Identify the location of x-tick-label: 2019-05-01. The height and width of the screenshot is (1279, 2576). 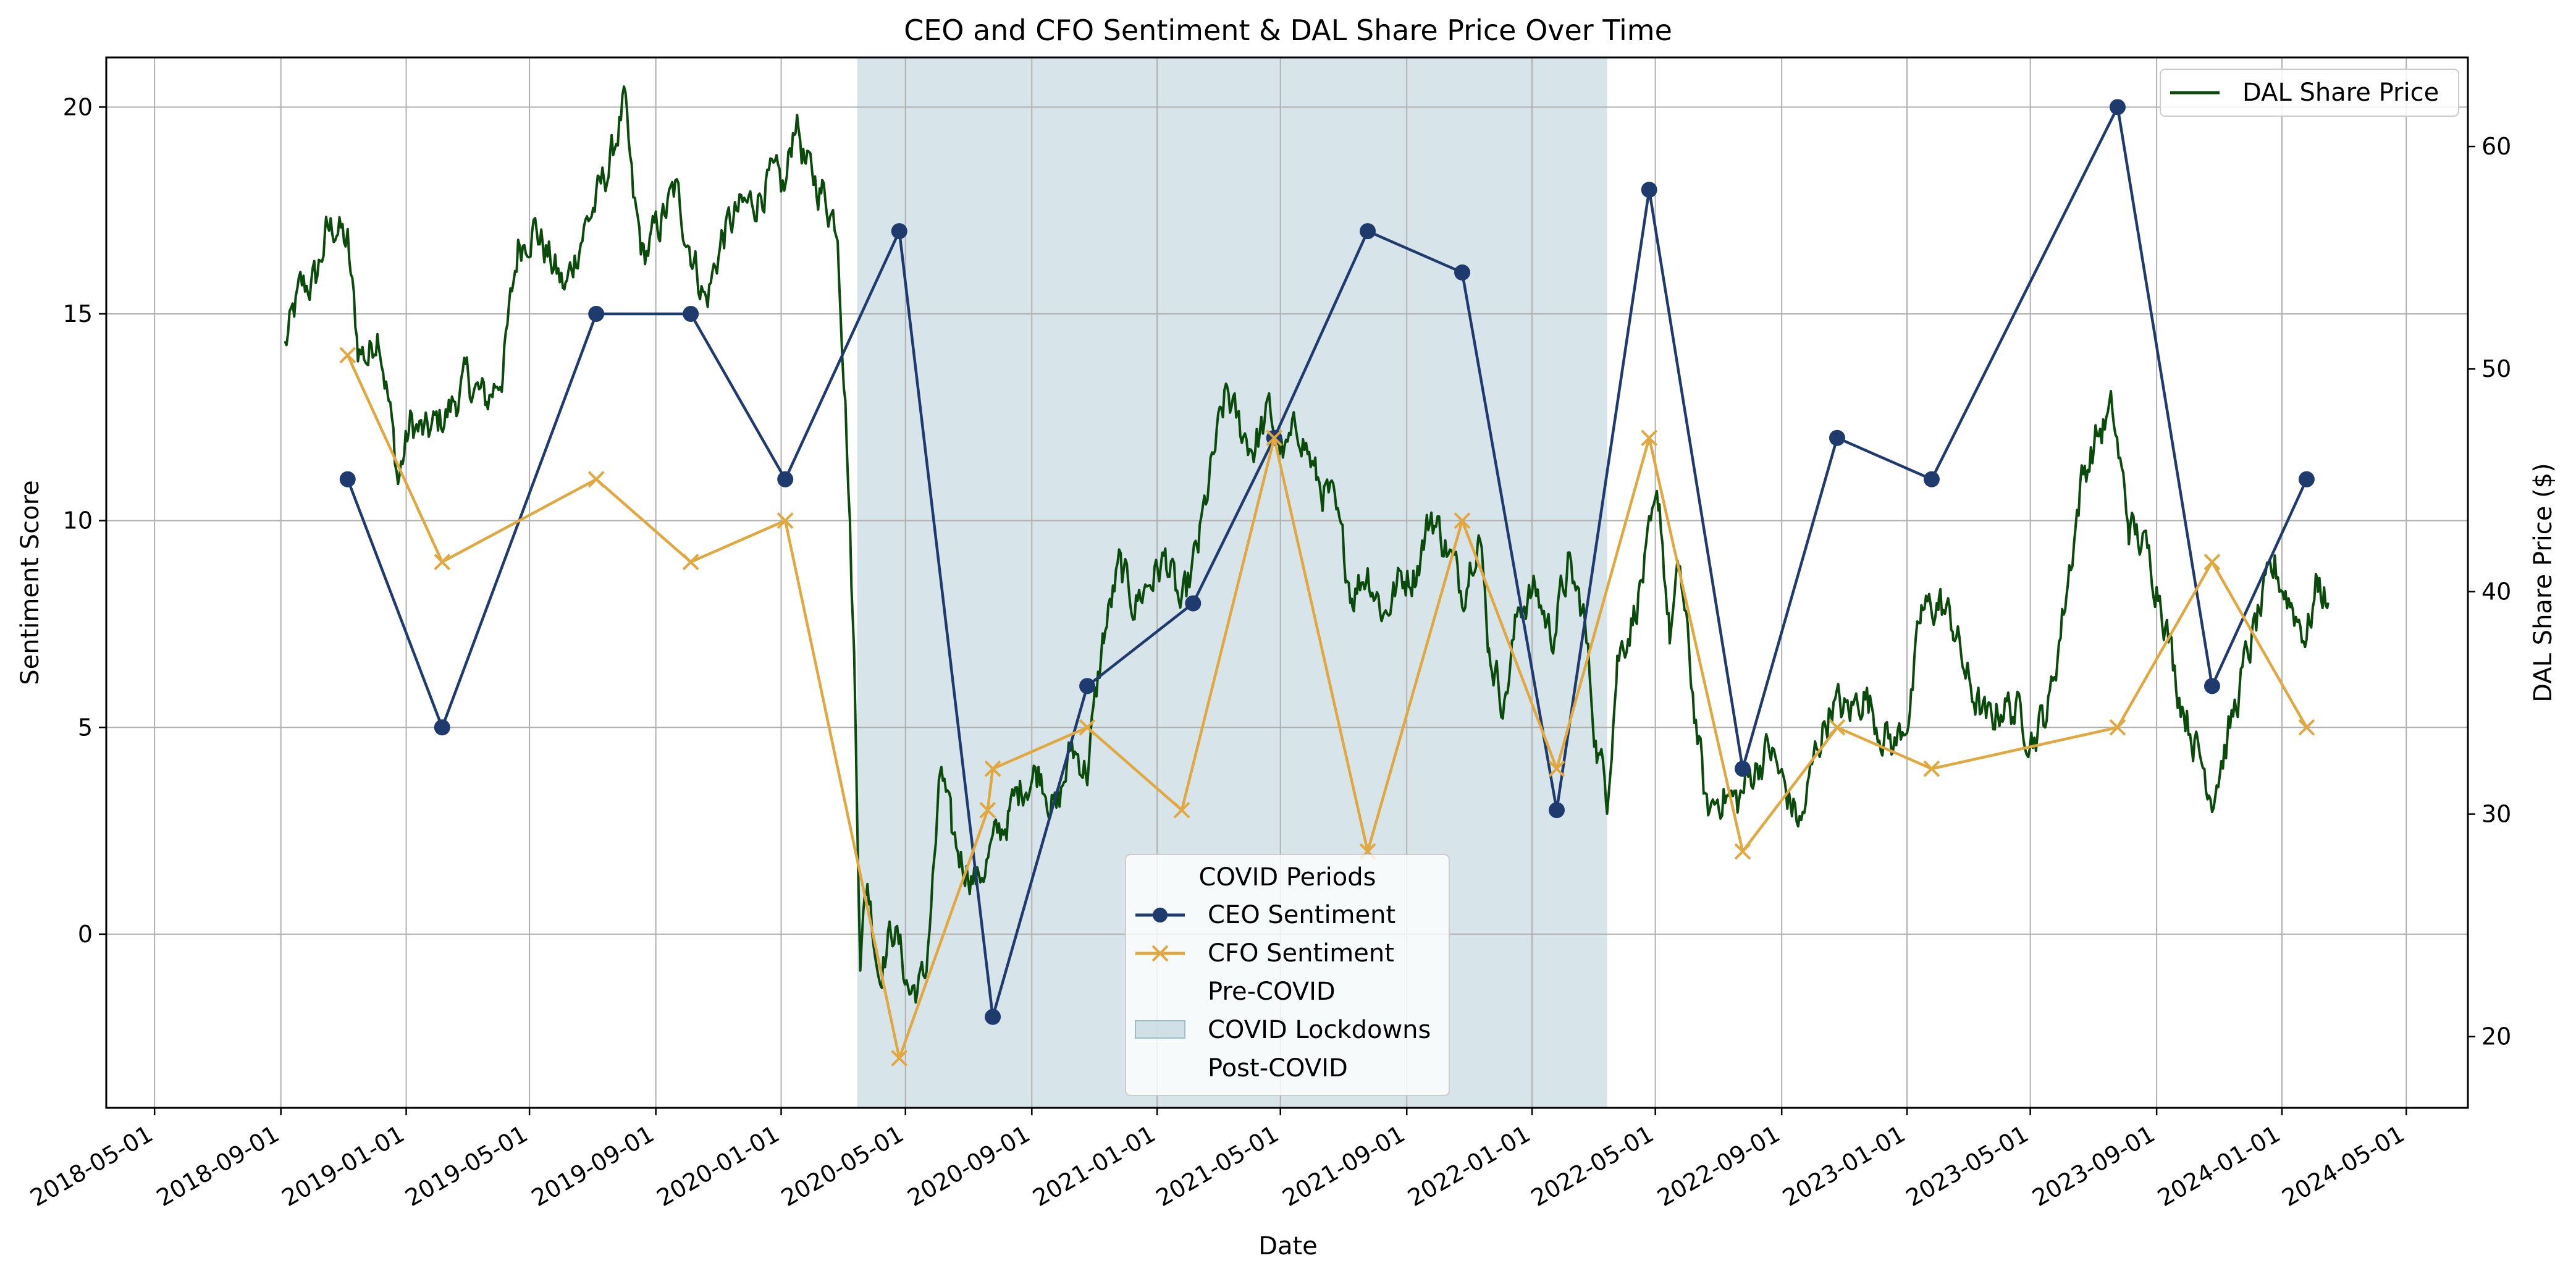
(466, 1166).